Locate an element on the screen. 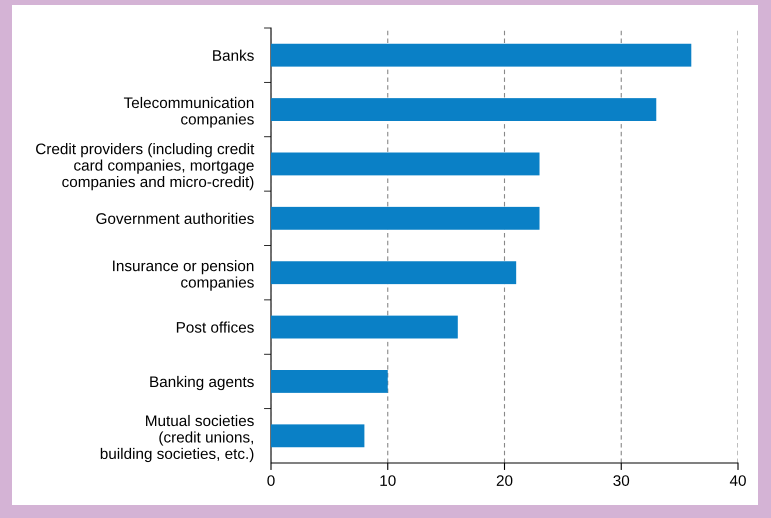  y-tick-label: Mutual societies (credit unions, building societies, etc.) is located at coordinates (177, 438).